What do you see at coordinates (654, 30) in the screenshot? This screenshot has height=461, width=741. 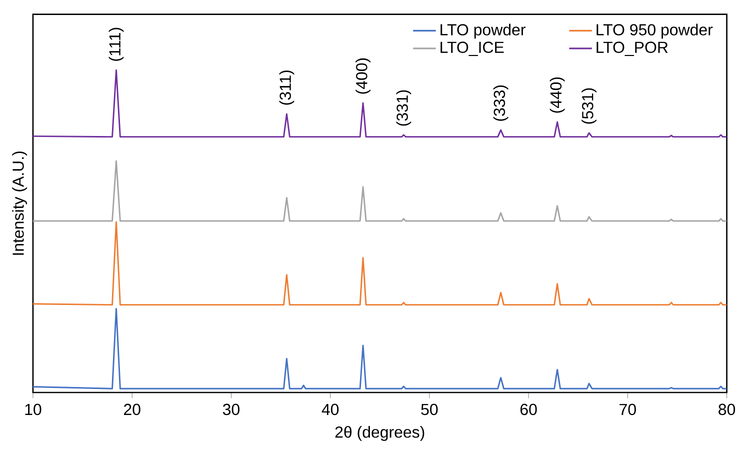 I see `legend-label: LTO 950 powder` at bounding box center [654, 30].